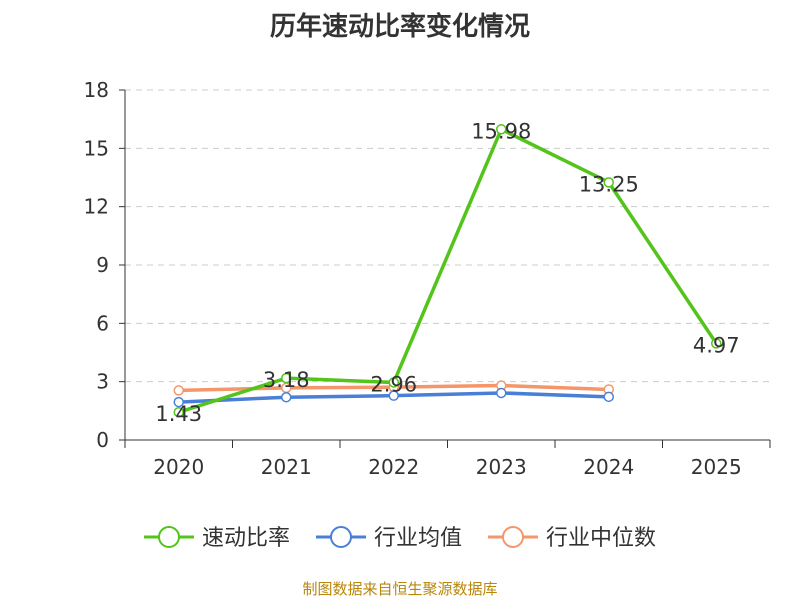 This screenshot has height=600, width=800. I want to click on legend: 速动比率 行业均值 行业中位数, so click(400, 538).